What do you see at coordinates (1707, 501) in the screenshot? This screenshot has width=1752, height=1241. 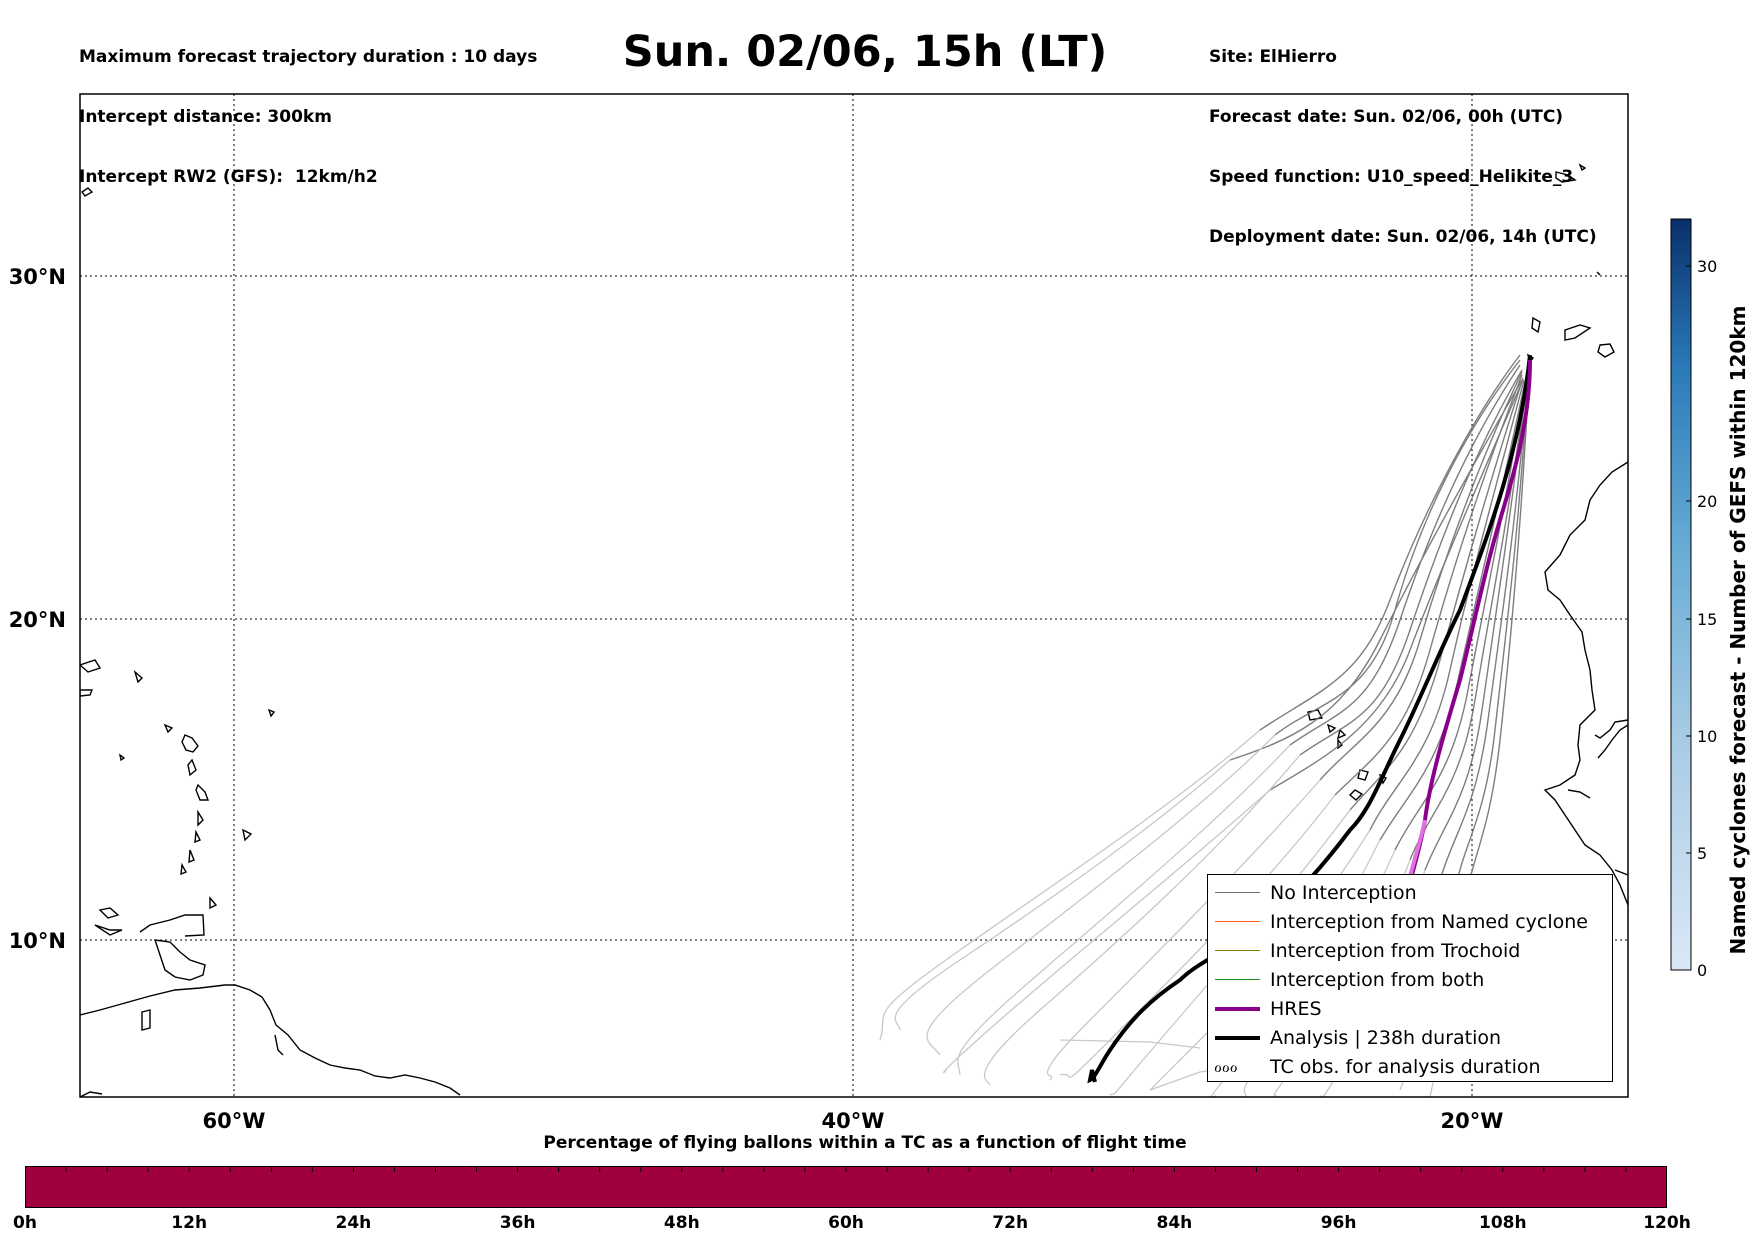 I see `colorbar-tick-20: 20` at bounding box center [1707, 501].